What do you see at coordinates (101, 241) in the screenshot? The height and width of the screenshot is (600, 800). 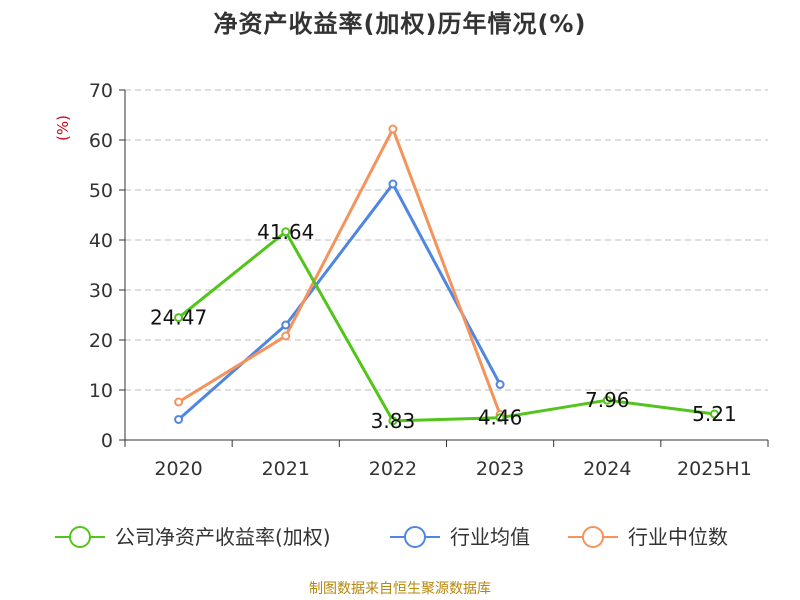 I see `y-tick-label: 40` at bounding box center [101, 241].